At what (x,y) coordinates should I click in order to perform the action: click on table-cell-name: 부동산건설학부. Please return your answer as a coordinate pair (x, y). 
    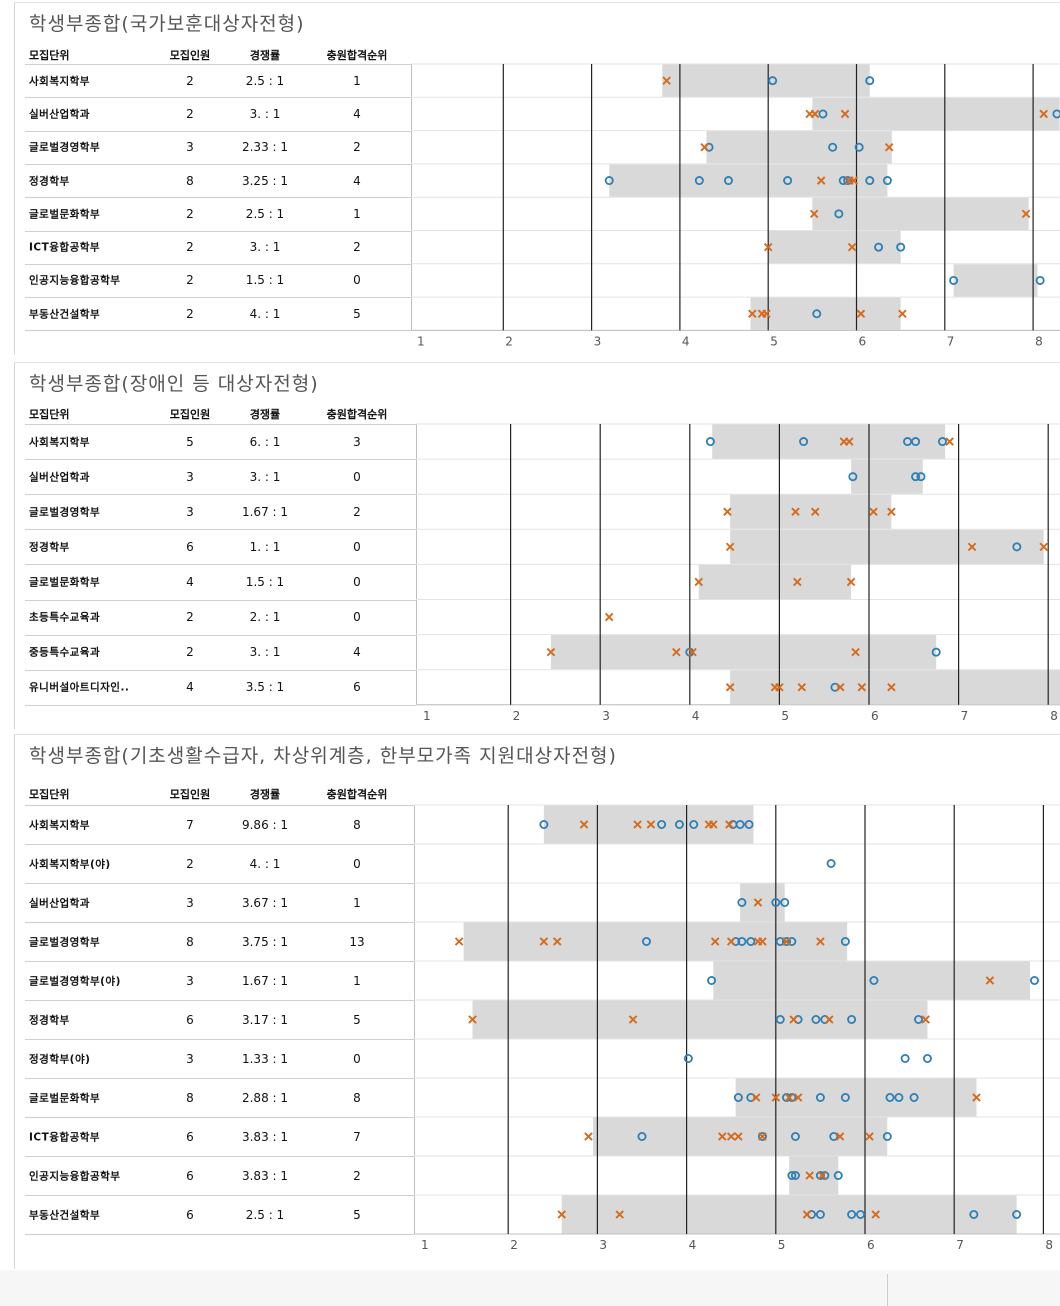
    Looking at the image, I should click on (65, 1215).